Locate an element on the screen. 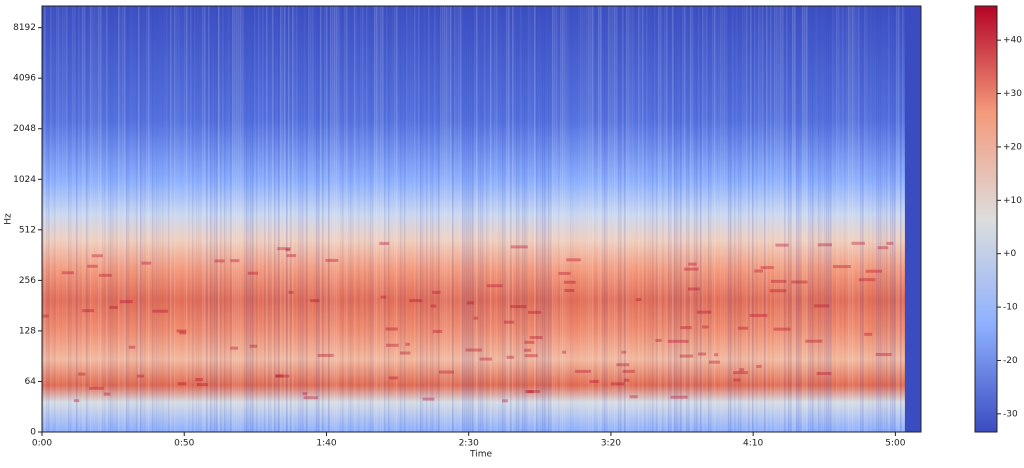  x-tick-label: 0:50 is located at coordinates (184, 444).